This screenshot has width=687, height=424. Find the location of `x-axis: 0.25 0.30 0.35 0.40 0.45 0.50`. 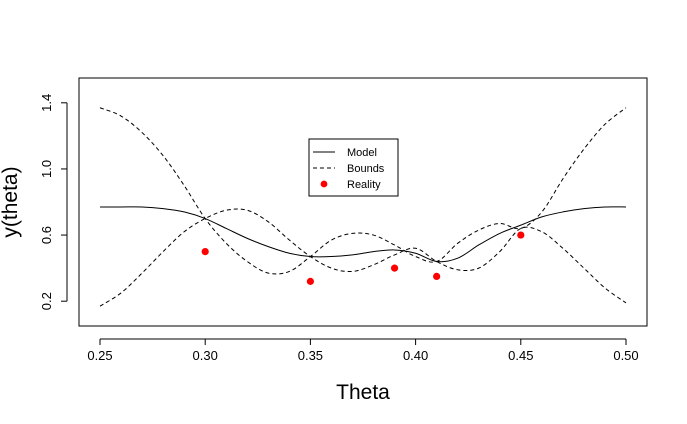

x-axis: 0.25 0.30 0.35 0.40 0.45 0.50 is located at coordinates (363, 350).